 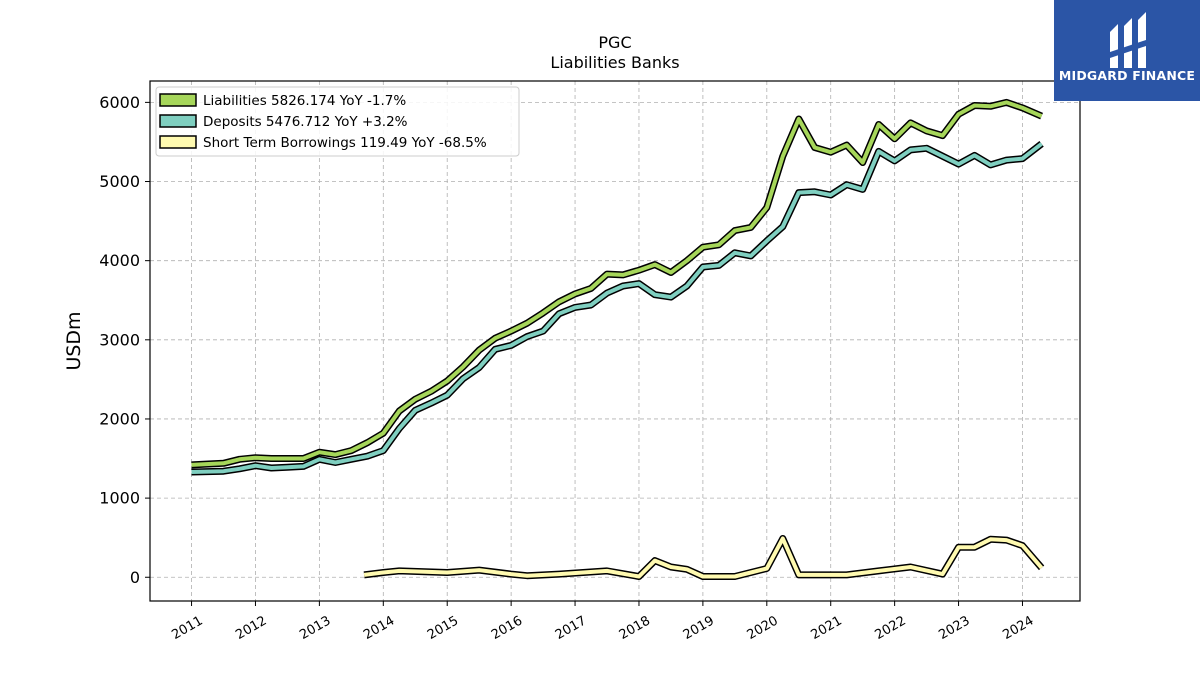 I want to click on legend-box, so click(x=337, y=121).